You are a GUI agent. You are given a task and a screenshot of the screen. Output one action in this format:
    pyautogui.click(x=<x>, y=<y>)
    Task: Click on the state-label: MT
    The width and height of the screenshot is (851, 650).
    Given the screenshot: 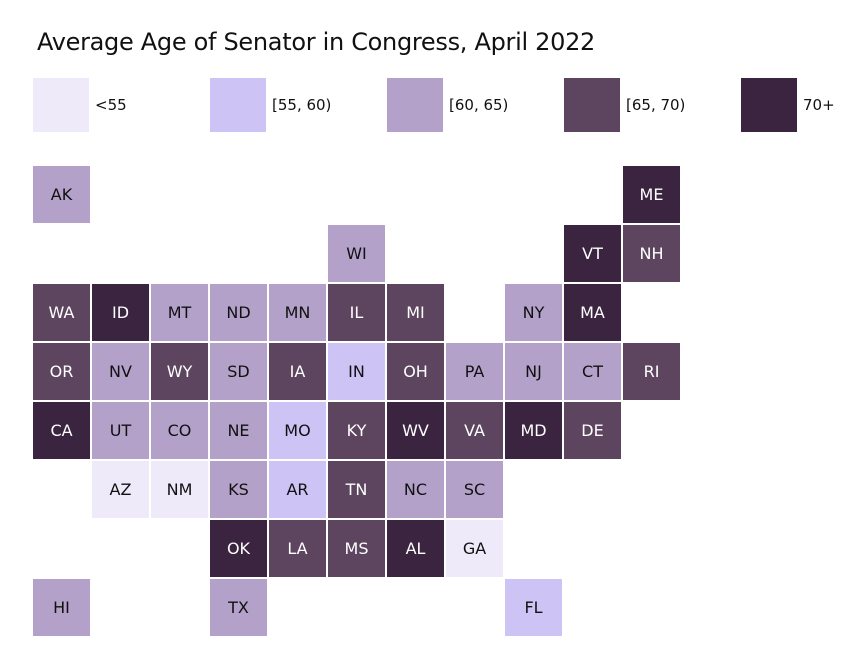 What is the action you would take?
    pyautogui.click(x=180, y=312)
    